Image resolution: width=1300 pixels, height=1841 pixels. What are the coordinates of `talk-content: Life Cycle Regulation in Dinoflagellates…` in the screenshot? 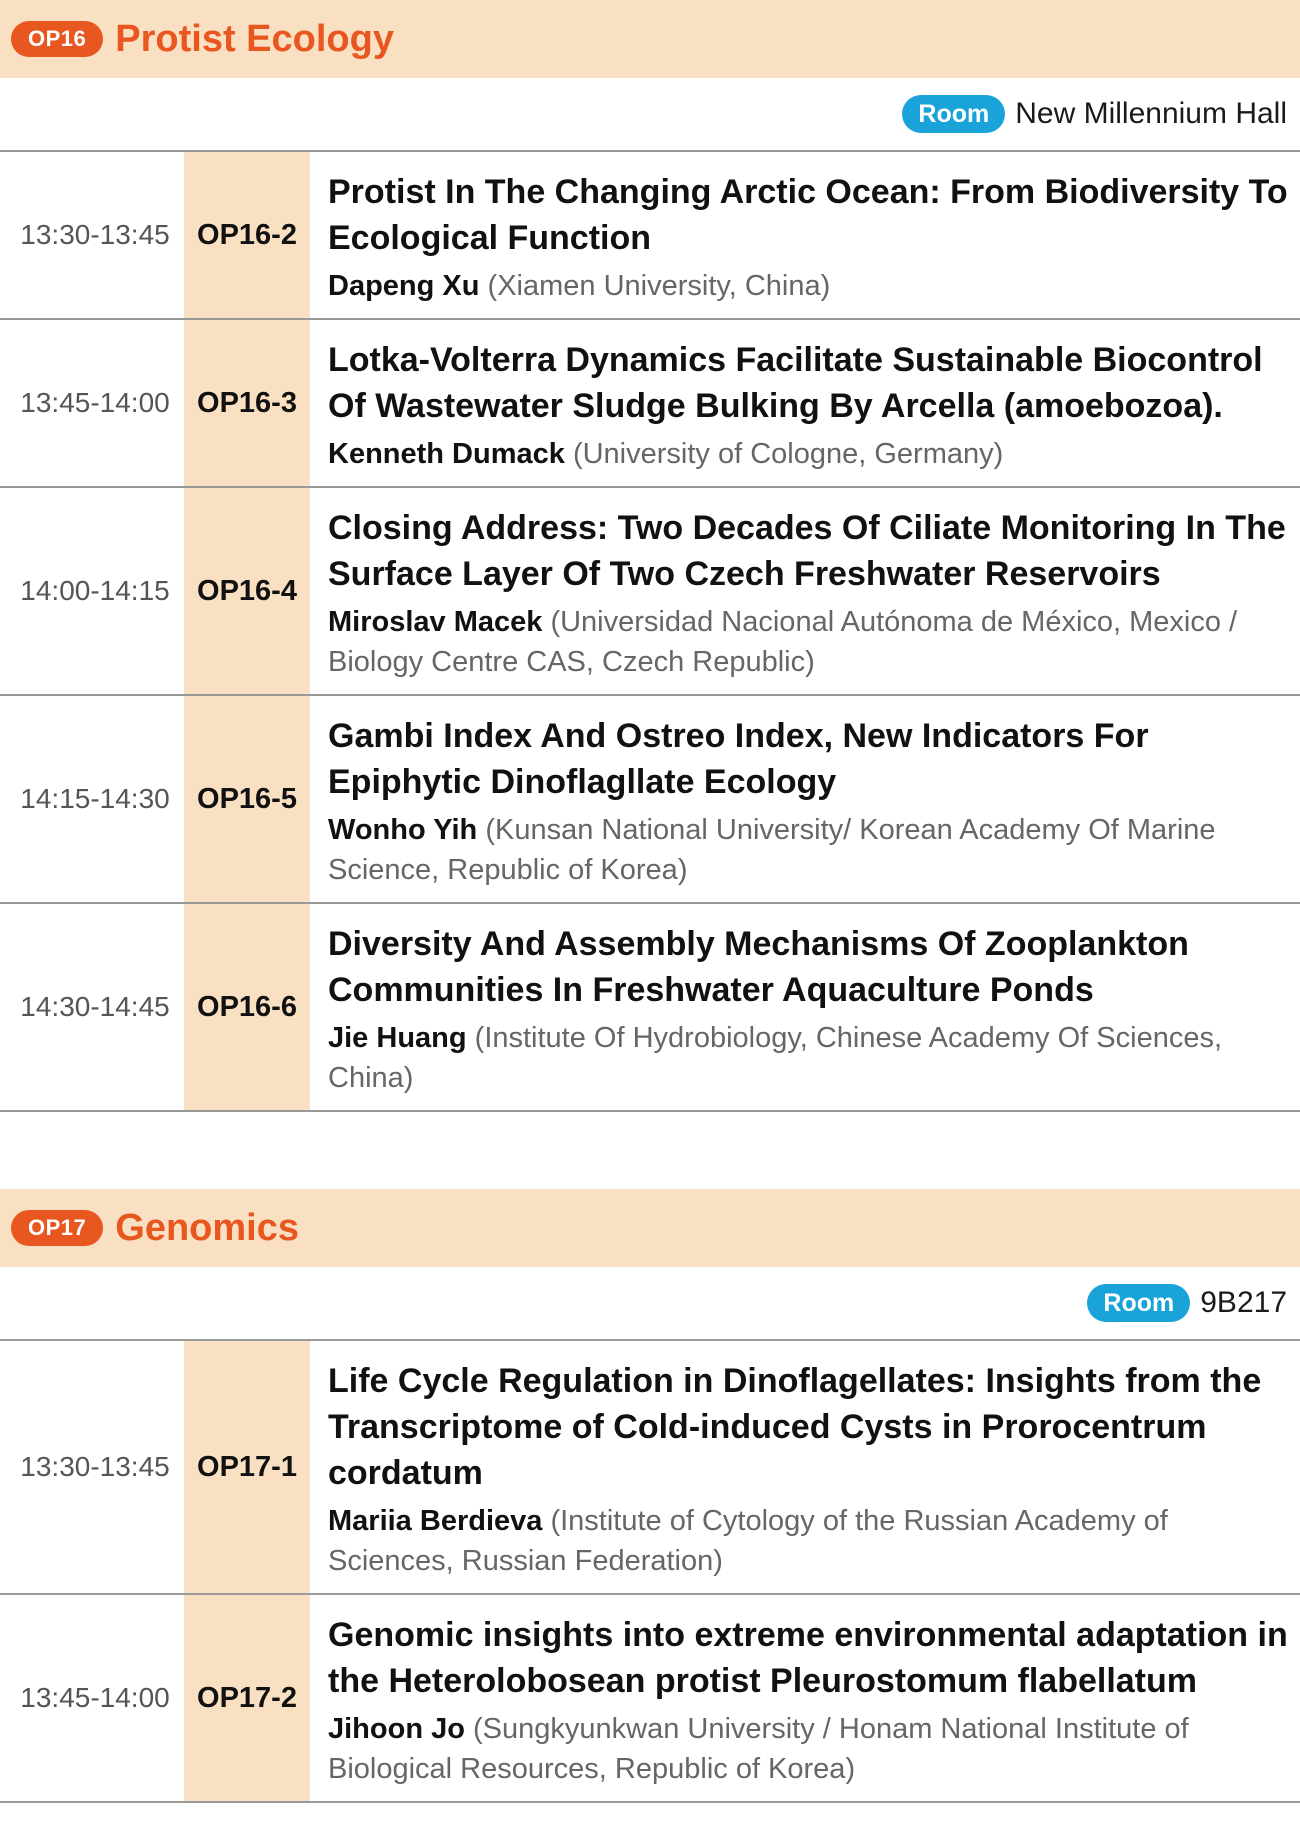 It's located at (805, 1467).